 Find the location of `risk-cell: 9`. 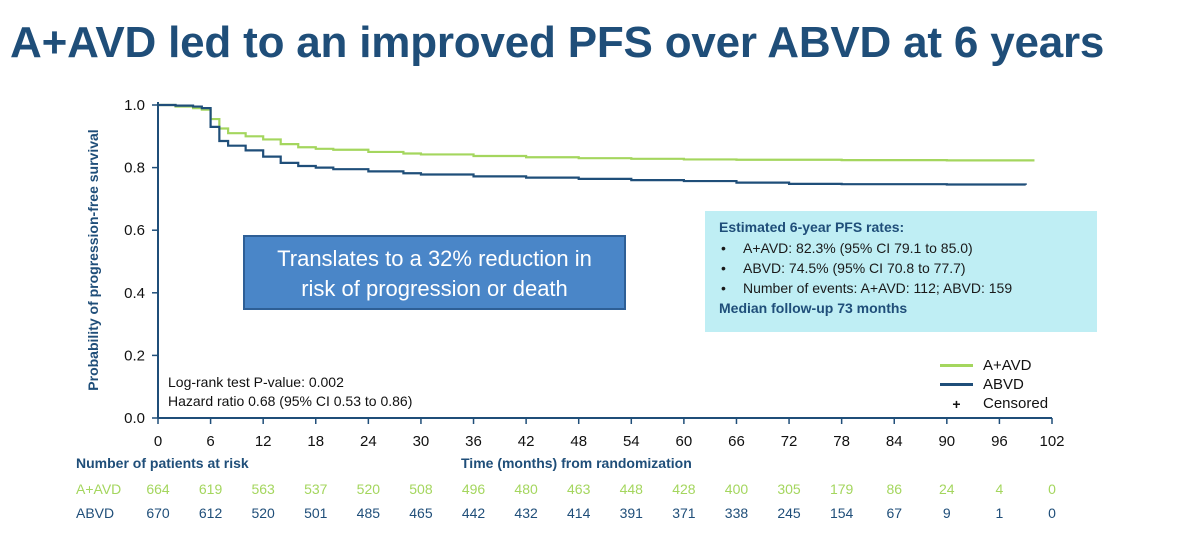

risk-cell: 9 is located at coordinates (946, 513).